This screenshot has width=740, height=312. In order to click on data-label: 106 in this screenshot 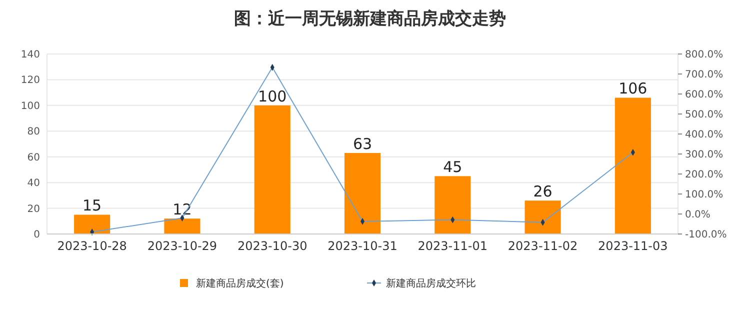, I will do `click(633, 89)`.